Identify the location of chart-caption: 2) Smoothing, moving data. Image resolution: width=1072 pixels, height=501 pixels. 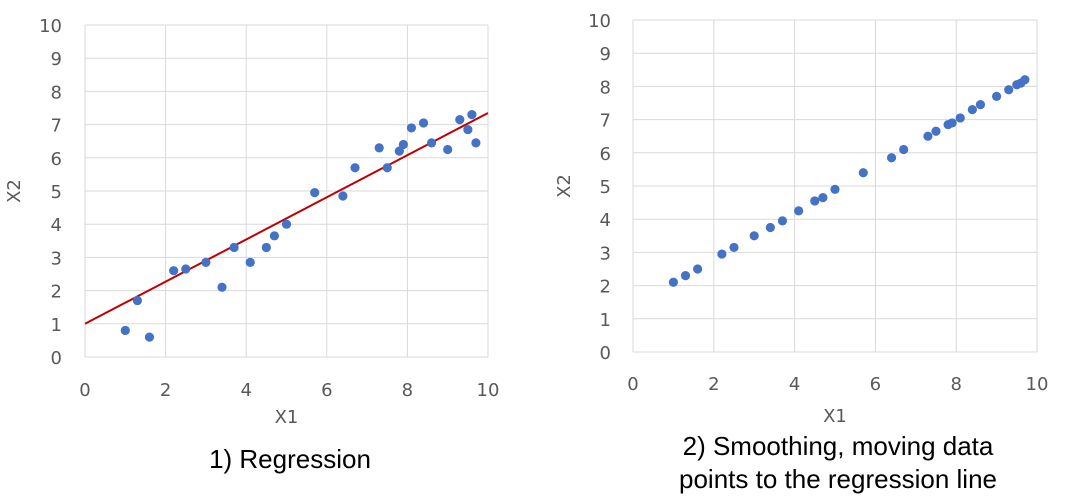
(838, 446).